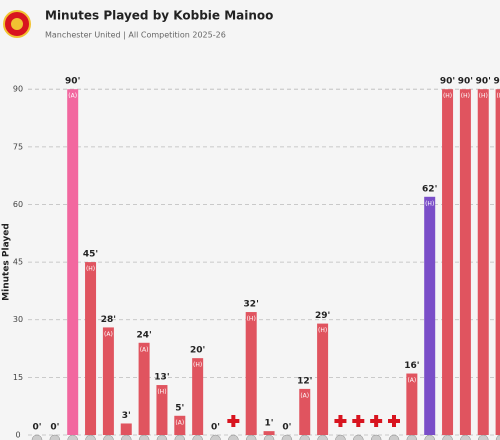  What do you see at coordinates (18, 89) in the screenshot?
I see `y-tick-label: 90` at bounding box center [18, 89].